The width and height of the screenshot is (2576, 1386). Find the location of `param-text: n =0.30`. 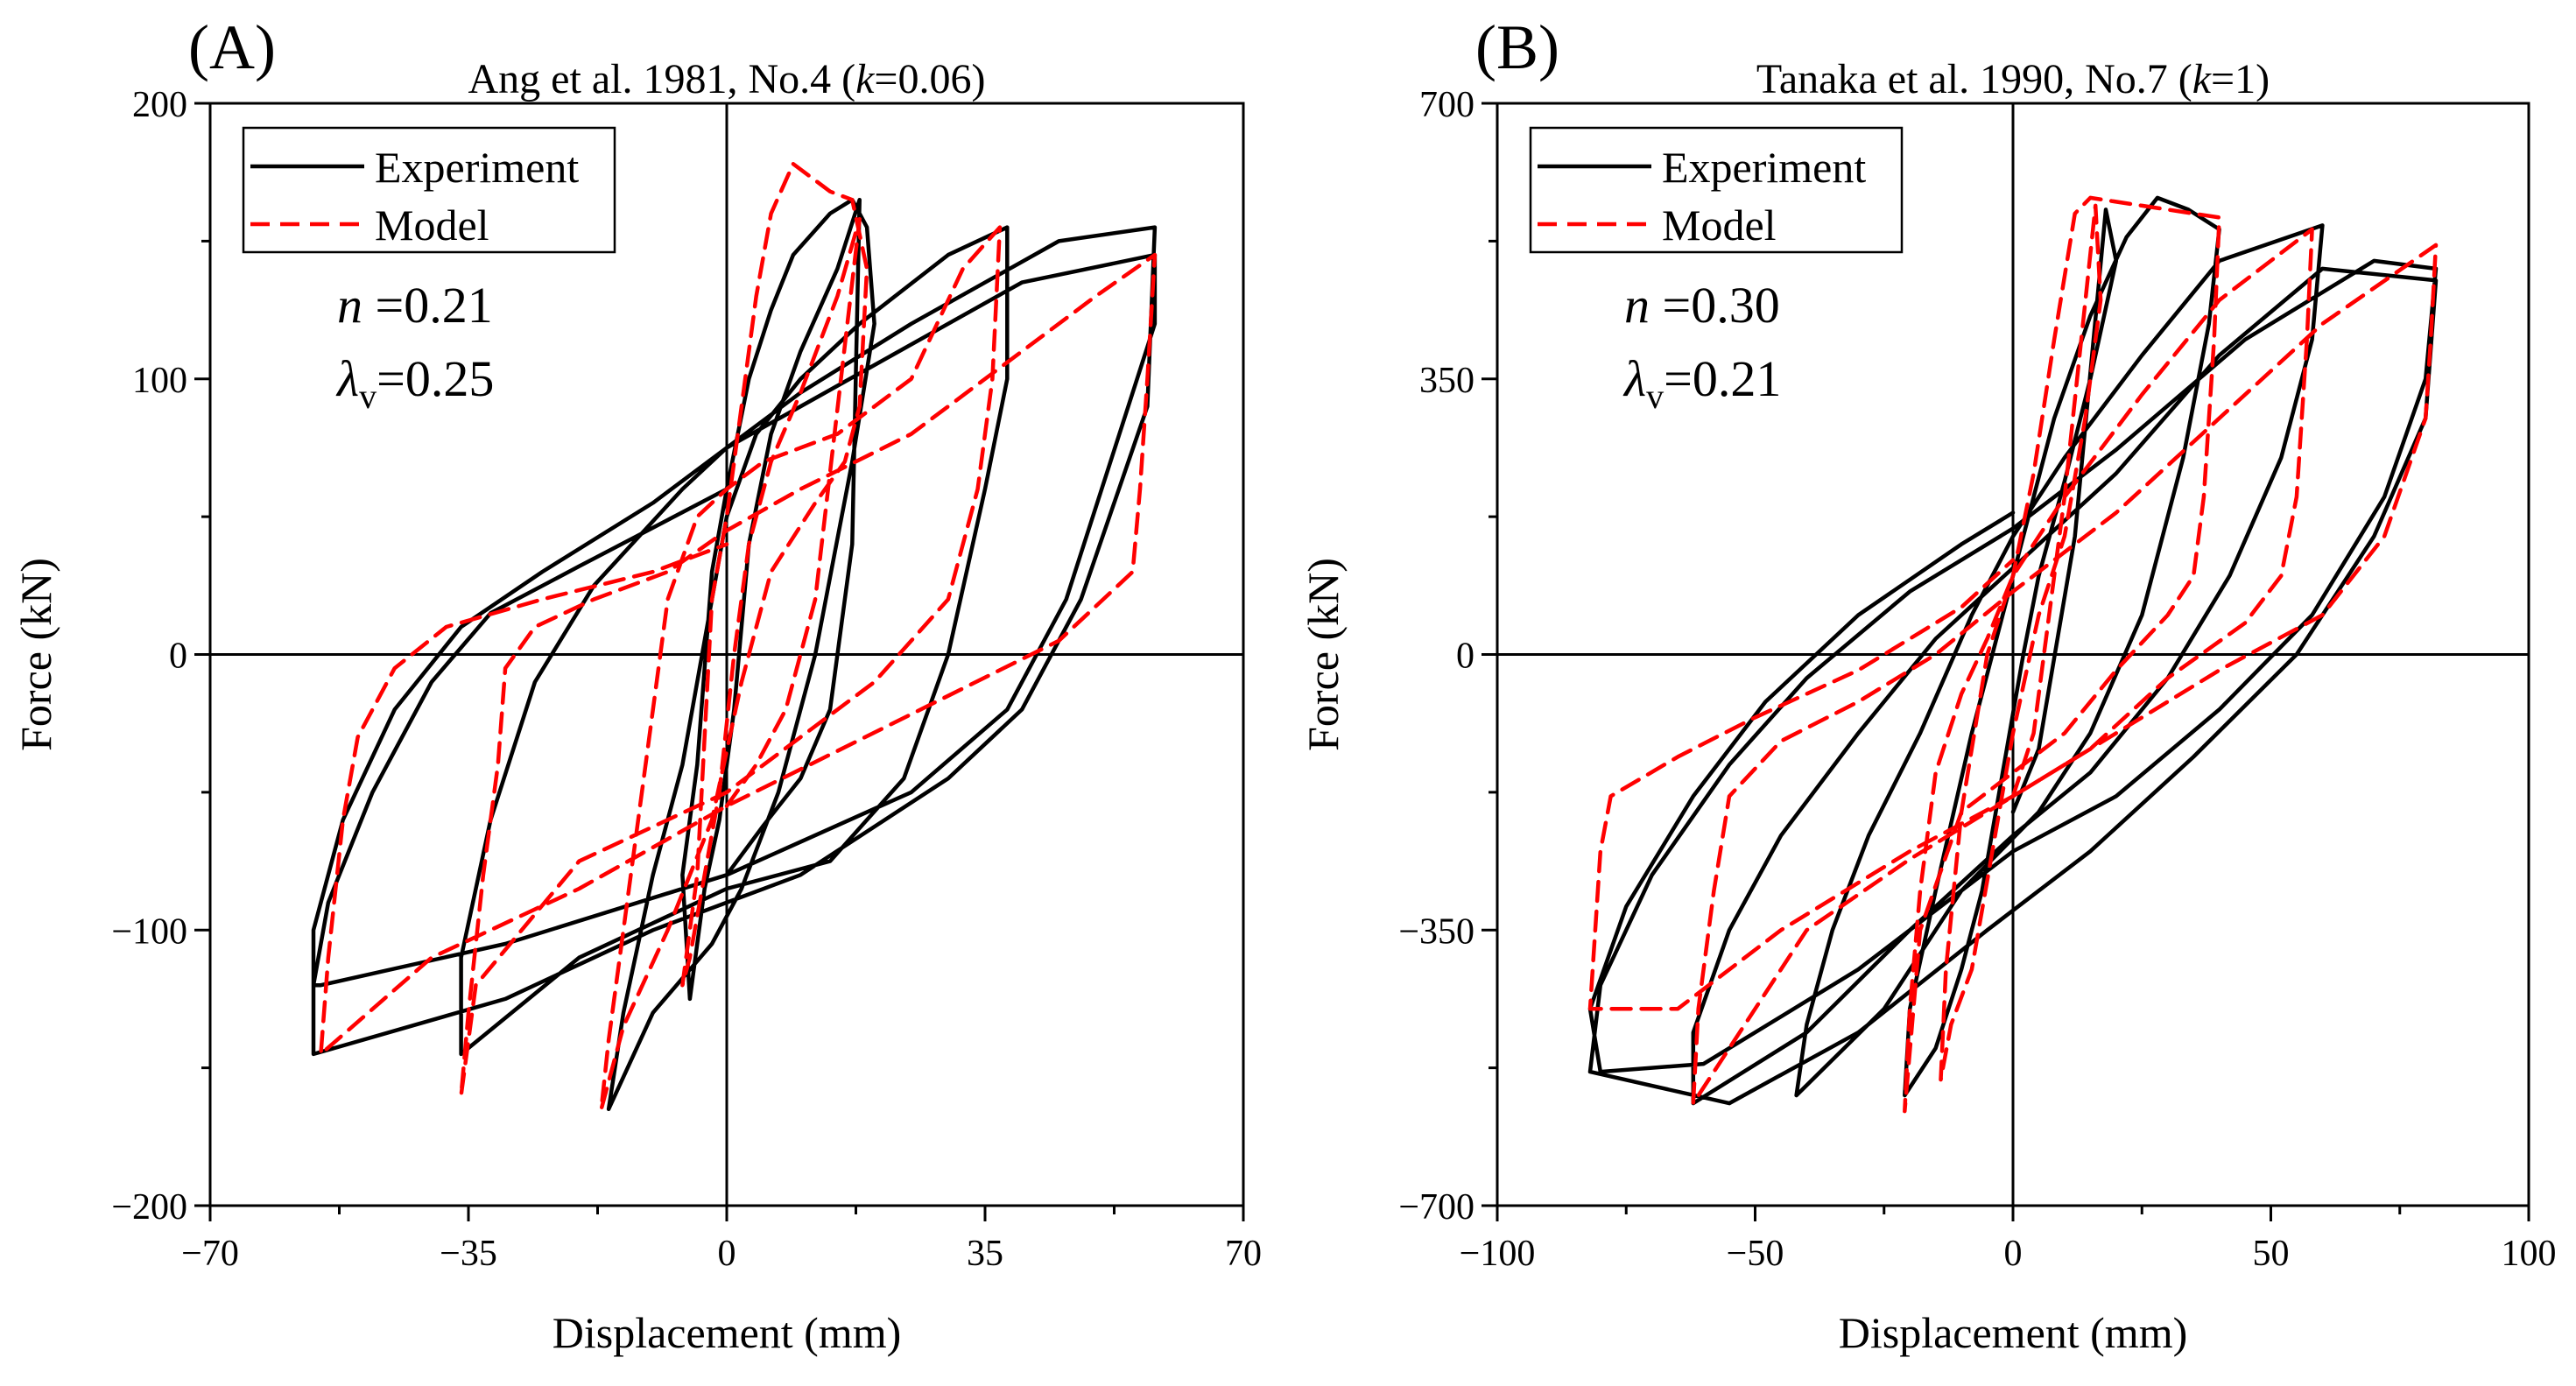

param-text: n =0.30 is located at coordinates (1702, 305).